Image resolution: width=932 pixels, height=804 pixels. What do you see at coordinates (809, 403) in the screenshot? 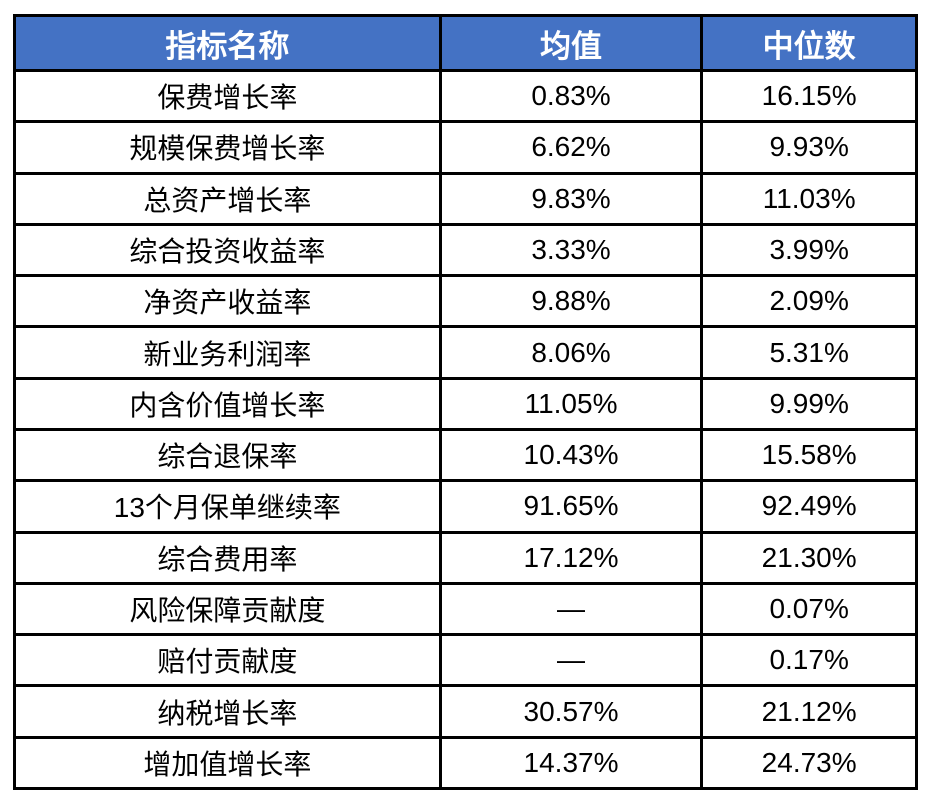
I see `cell-median: 9.99%` at bounding box center [809, 403].